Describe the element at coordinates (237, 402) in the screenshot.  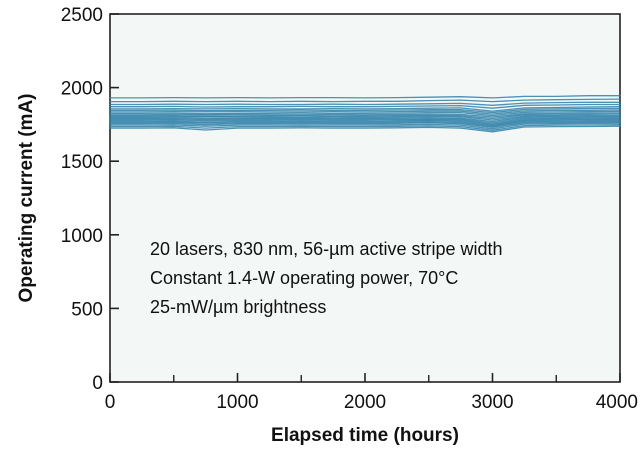
I see `x-tick-label-1: 1000` at that location.